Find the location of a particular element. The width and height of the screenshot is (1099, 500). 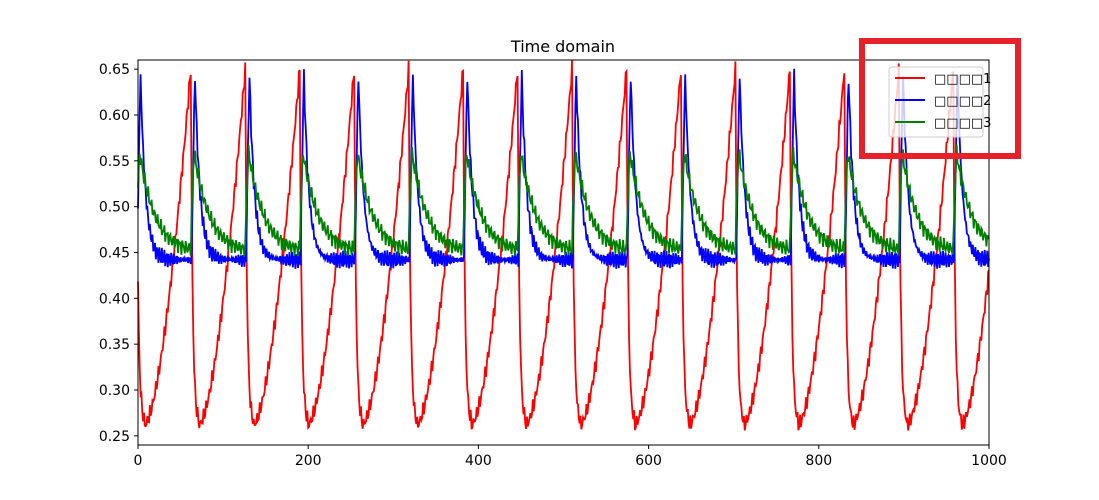

y-tick-label: 0.35 is located at coordinates (114, 345).